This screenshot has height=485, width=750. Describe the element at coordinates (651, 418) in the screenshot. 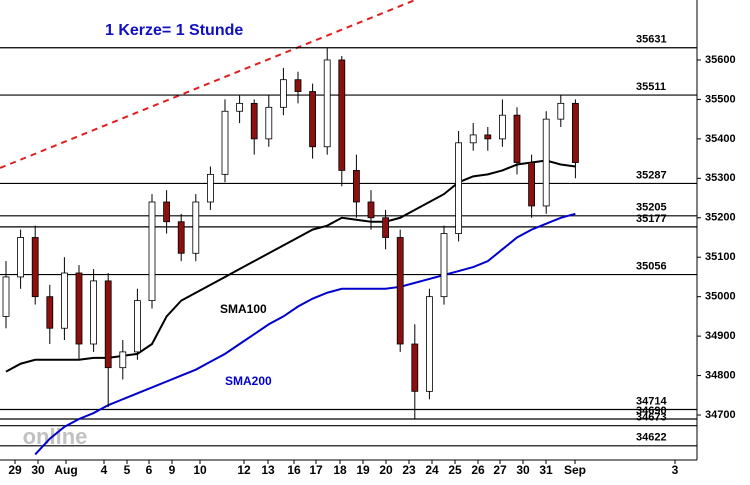

I see `level-label: 34673` at that location.